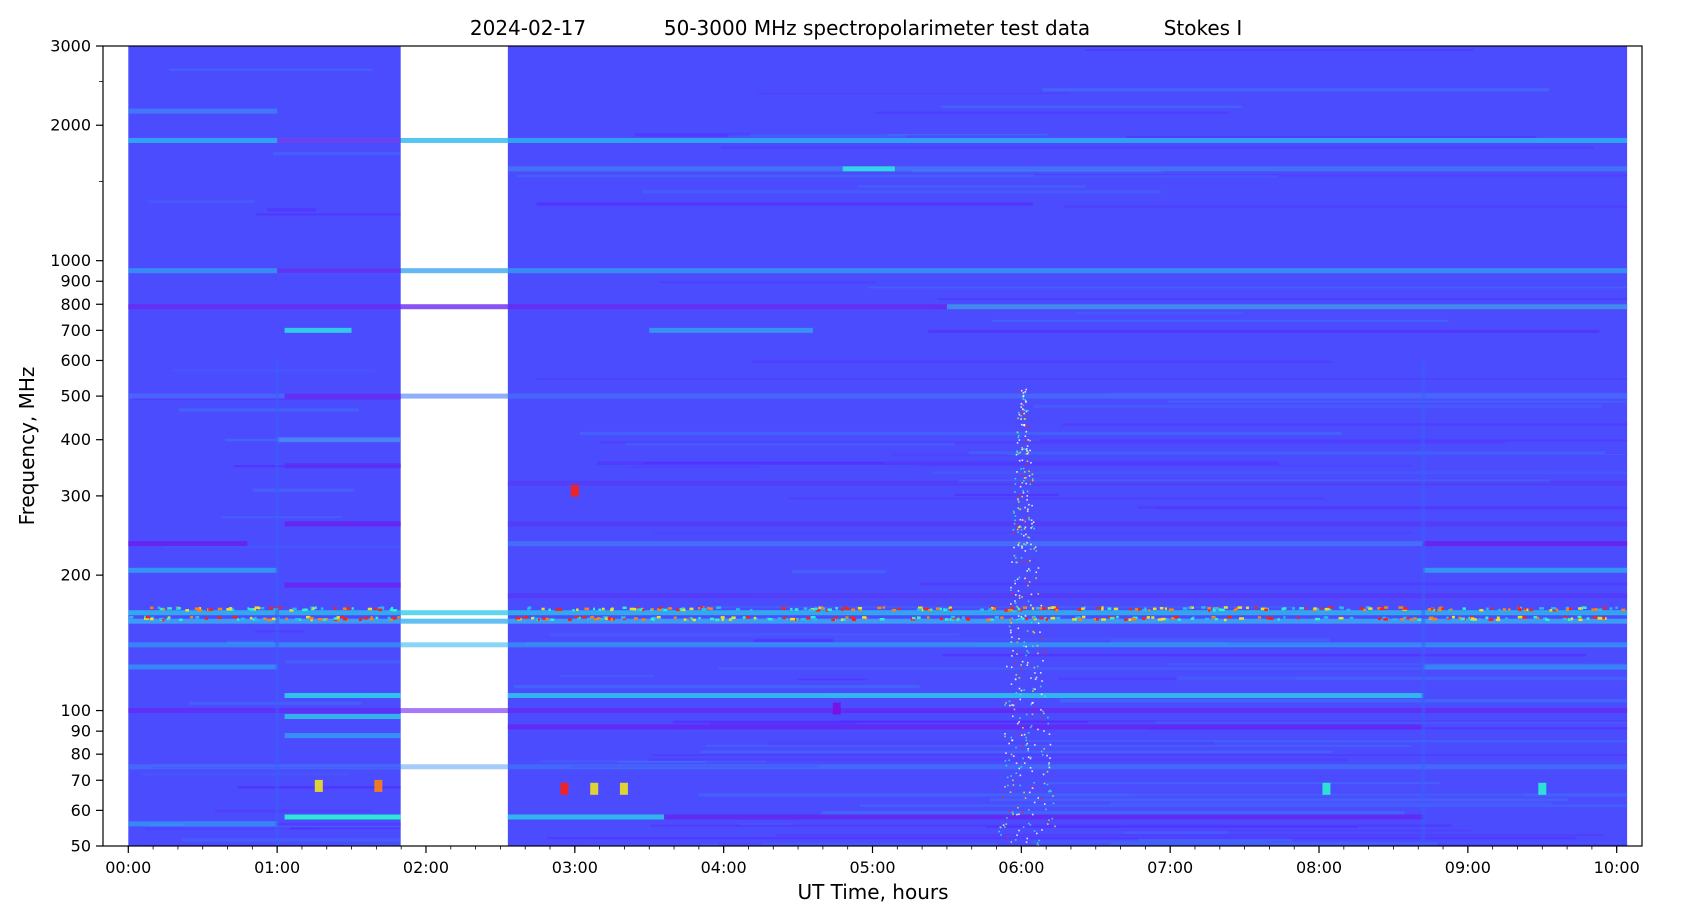  Describe the element at coordinates (81, 780) in the screenshot. I see `y-tick-label: 70` at that location.